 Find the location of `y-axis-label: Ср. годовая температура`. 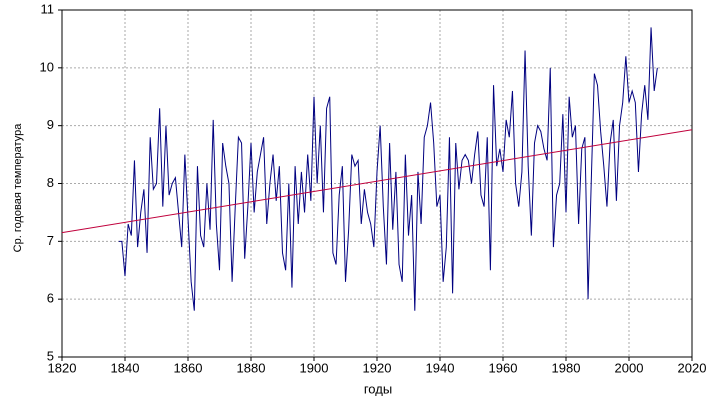

y-axis-label: Ср. годовая температура is located at coordinates (18, 188).